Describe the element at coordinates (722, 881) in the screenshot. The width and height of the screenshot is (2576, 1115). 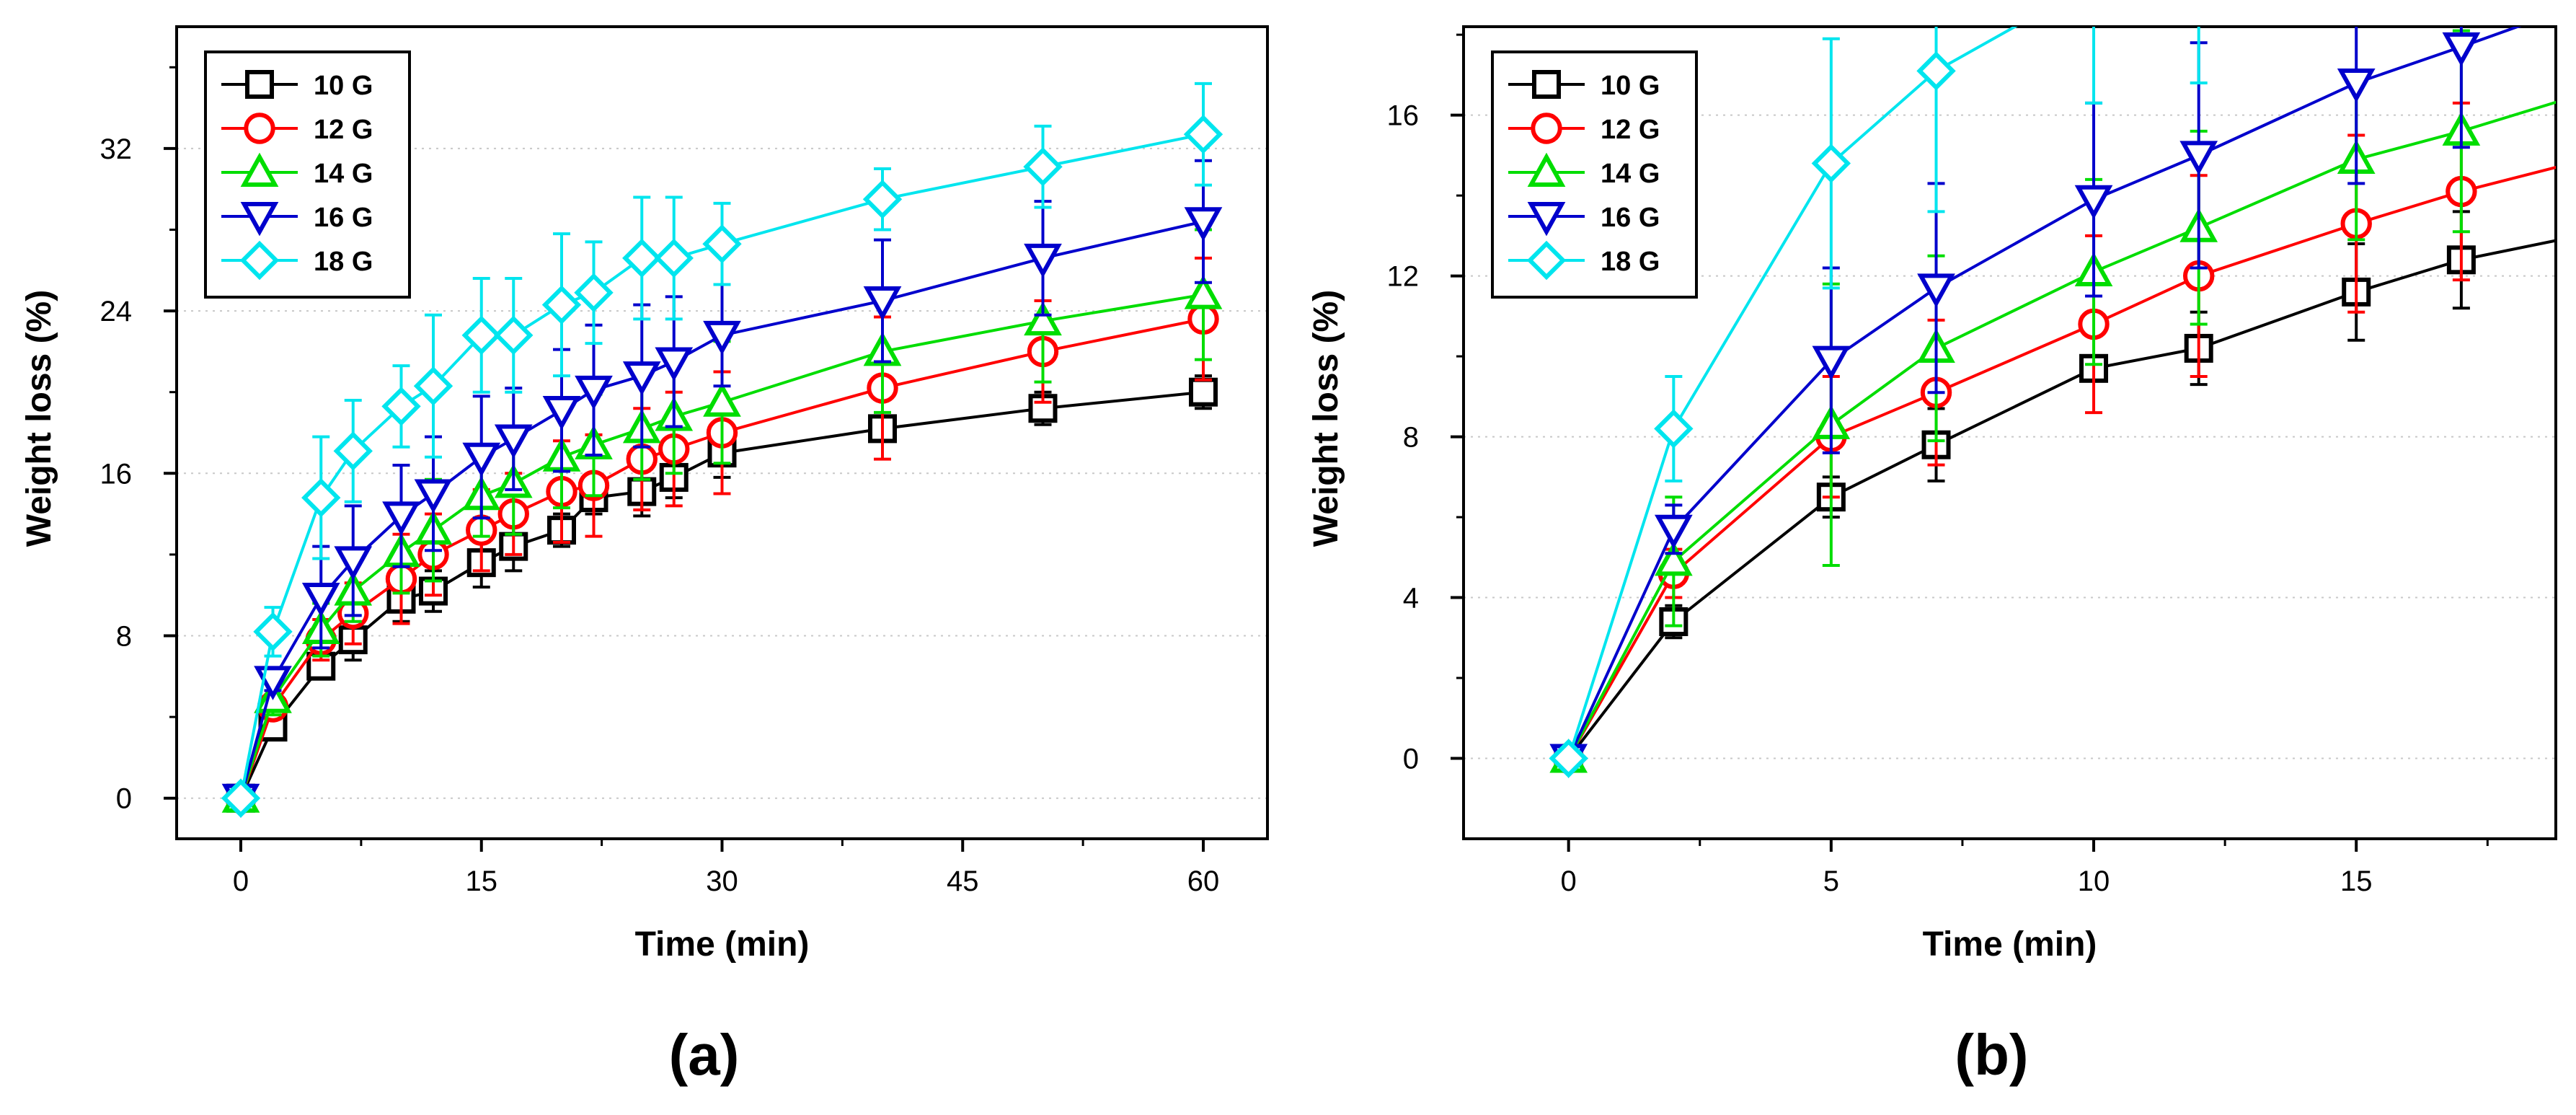
I see `x-tick-label: 30` at that location.